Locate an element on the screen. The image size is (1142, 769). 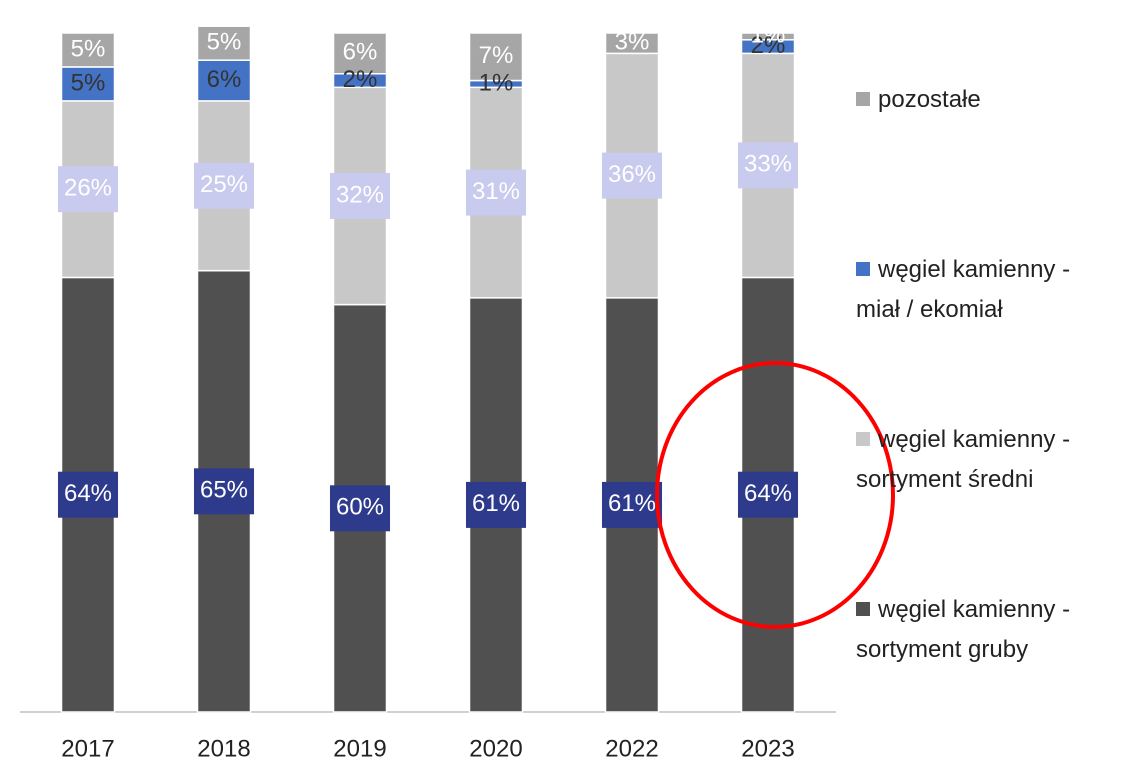
data-label: 33% is located at coordinates (768, 164).